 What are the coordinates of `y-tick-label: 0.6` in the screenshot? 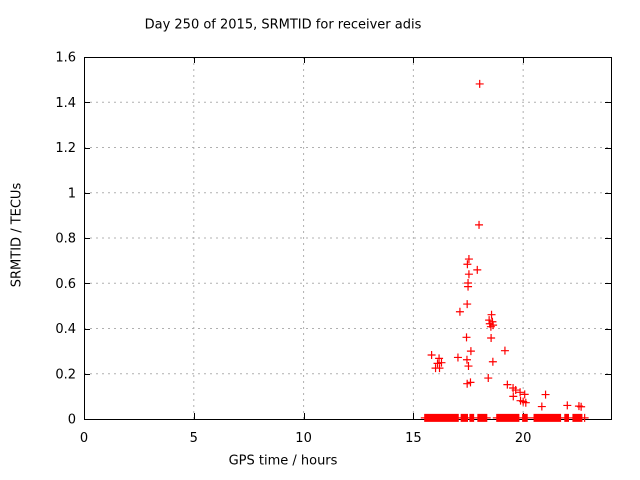 It's located at (65, 284).